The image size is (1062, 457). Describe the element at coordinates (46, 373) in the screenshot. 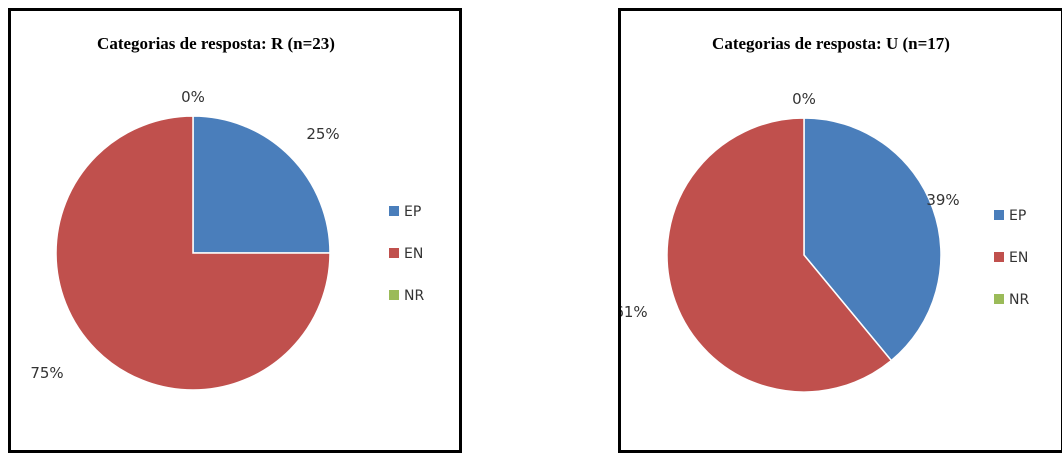

I see `data-label-en: 75%` at that location.